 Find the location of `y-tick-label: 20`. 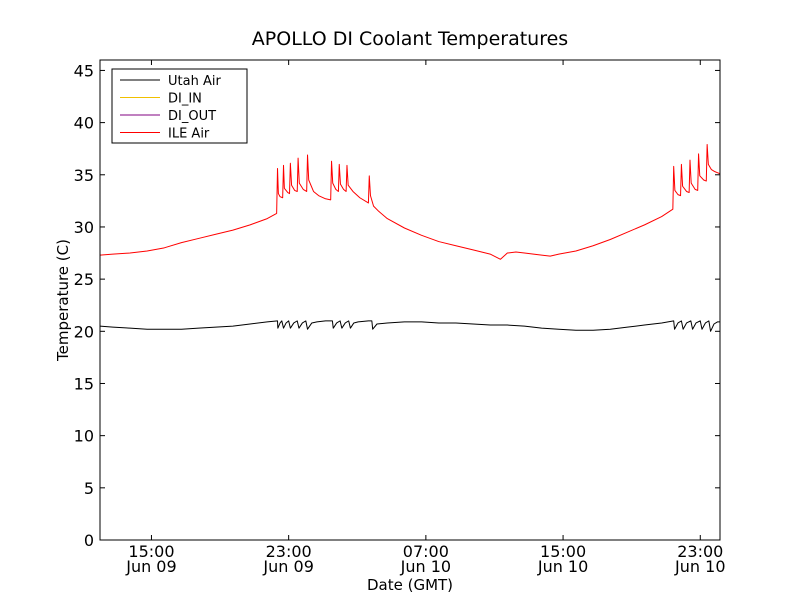

y-tick-label: 20 is located at coordinates (84, 331).